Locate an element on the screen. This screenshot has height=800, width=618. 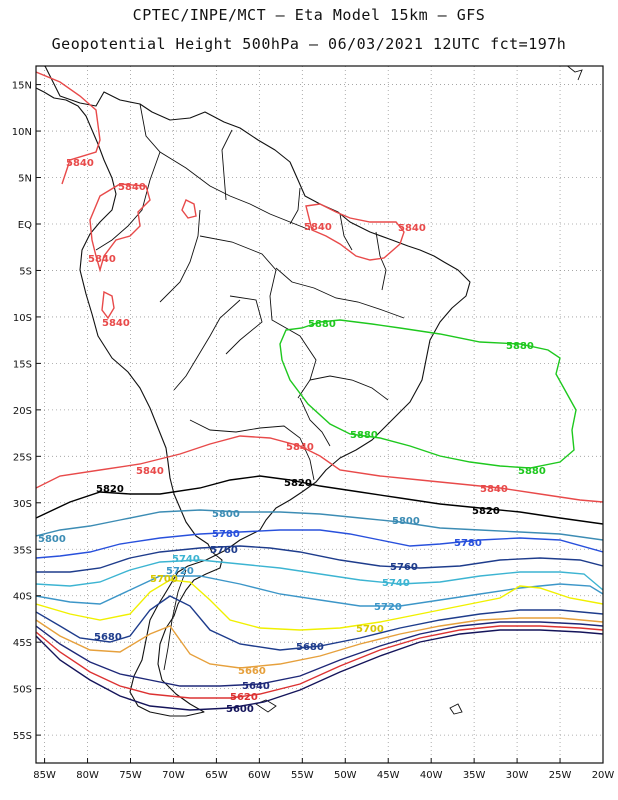
lon-tick-label: 70W is located at coordinates (173, 775).